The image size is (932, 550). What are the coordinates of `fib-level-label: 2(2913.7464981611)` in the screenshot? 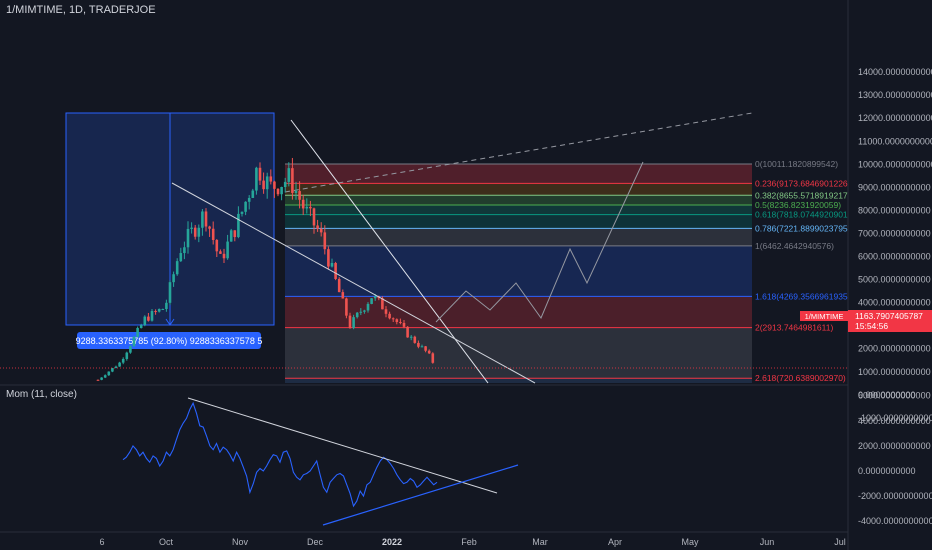 It's located at (794, 328).